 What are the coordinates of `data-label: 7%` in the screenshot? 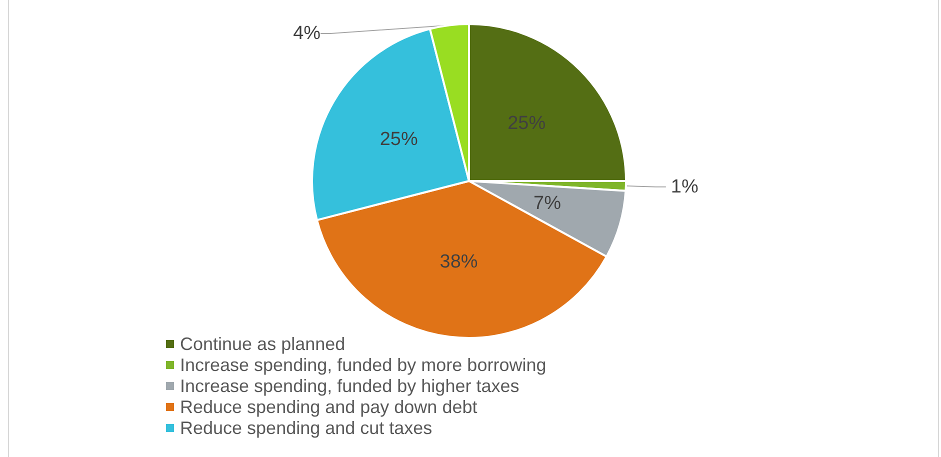 It's located at (548, 203).